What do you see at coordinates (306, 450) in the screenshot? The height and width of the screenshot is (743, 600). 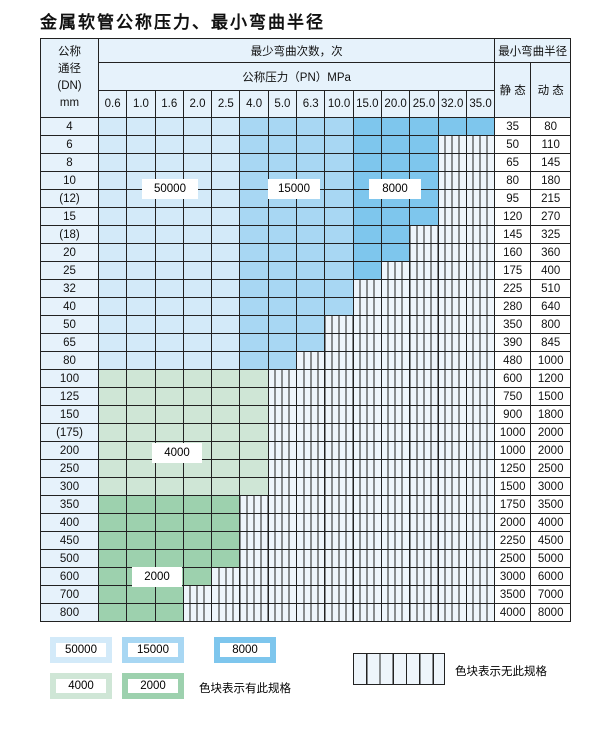 I see `table-row: 200 1000 2000` at bounding box center [306, 450].